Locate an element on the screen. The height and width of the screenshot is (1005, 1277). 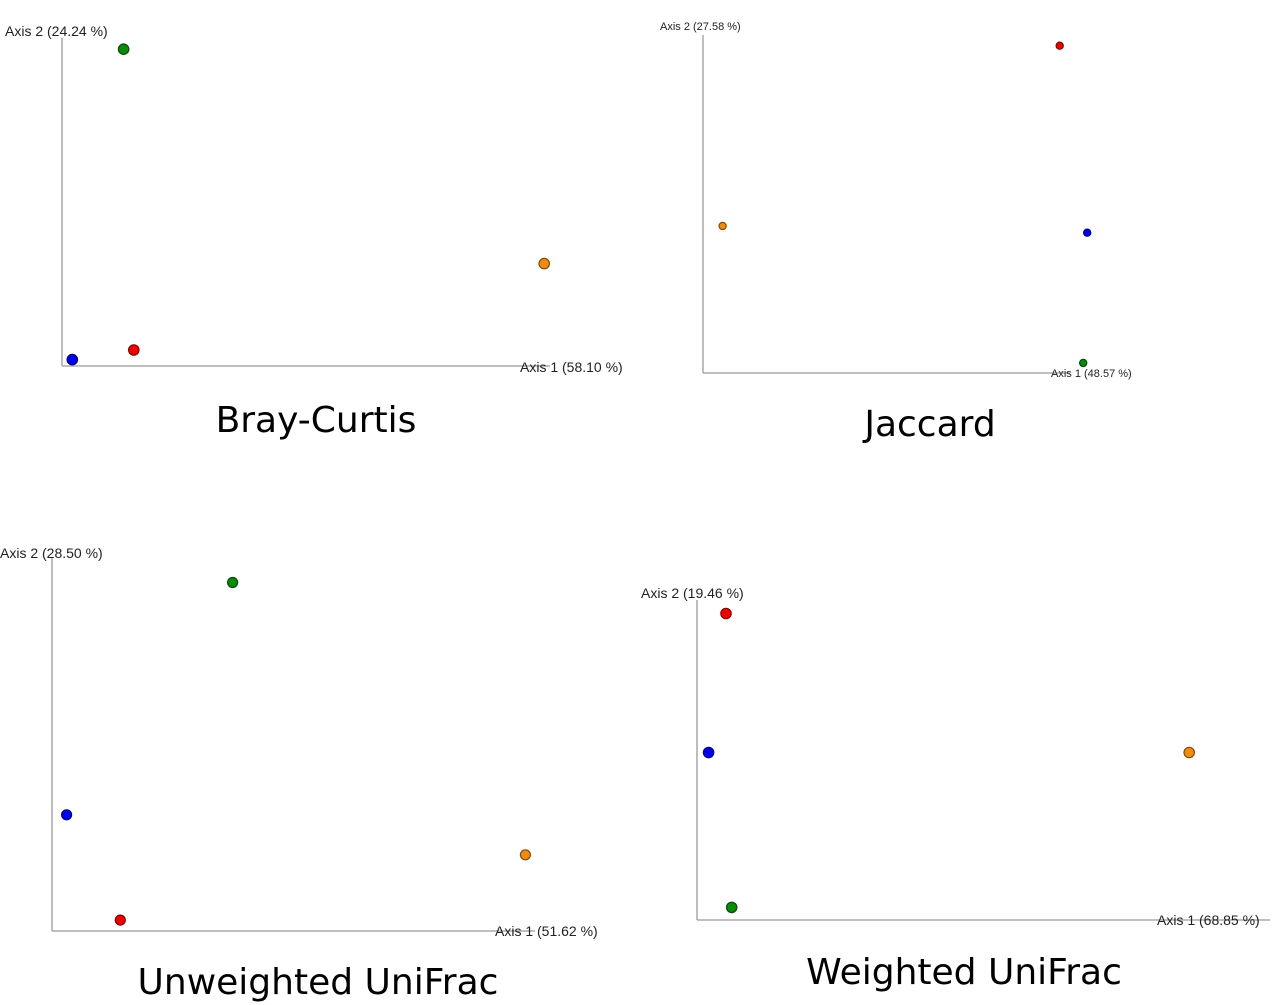
panel-title: Weighted UniFrac is located at coordinates (964, 972).